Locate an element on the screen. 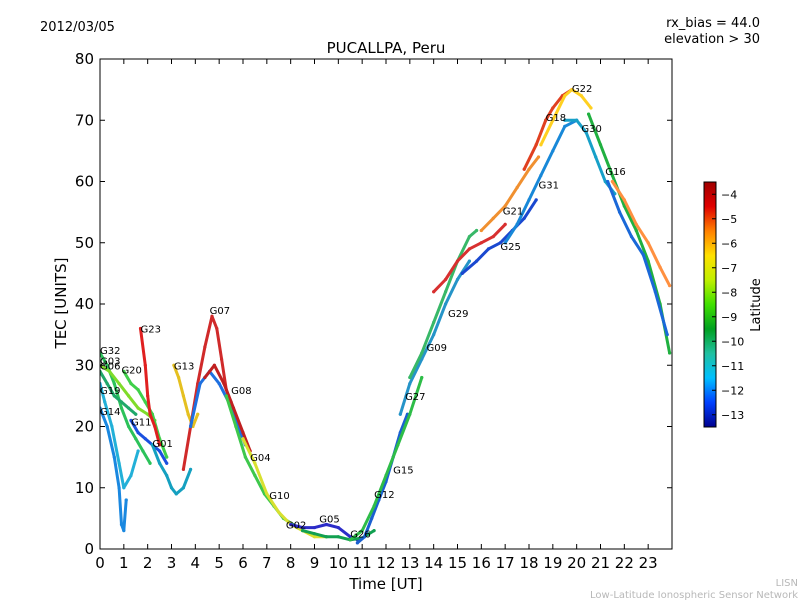 The width and height of the screenshot is (800, 600). footer-org-short: LISN is located at coordinates (787, 583).